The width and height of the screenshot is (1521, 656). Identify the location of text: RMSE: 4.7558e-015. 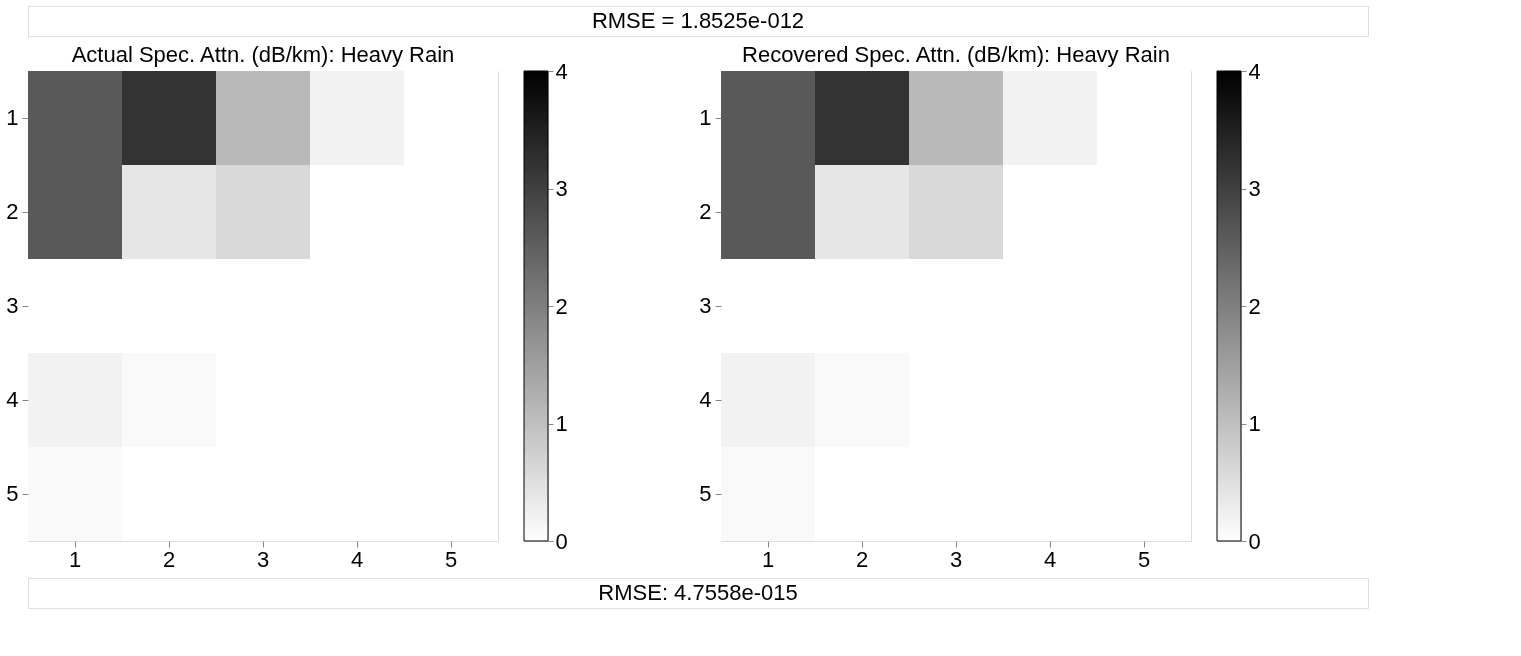
(698, 592).